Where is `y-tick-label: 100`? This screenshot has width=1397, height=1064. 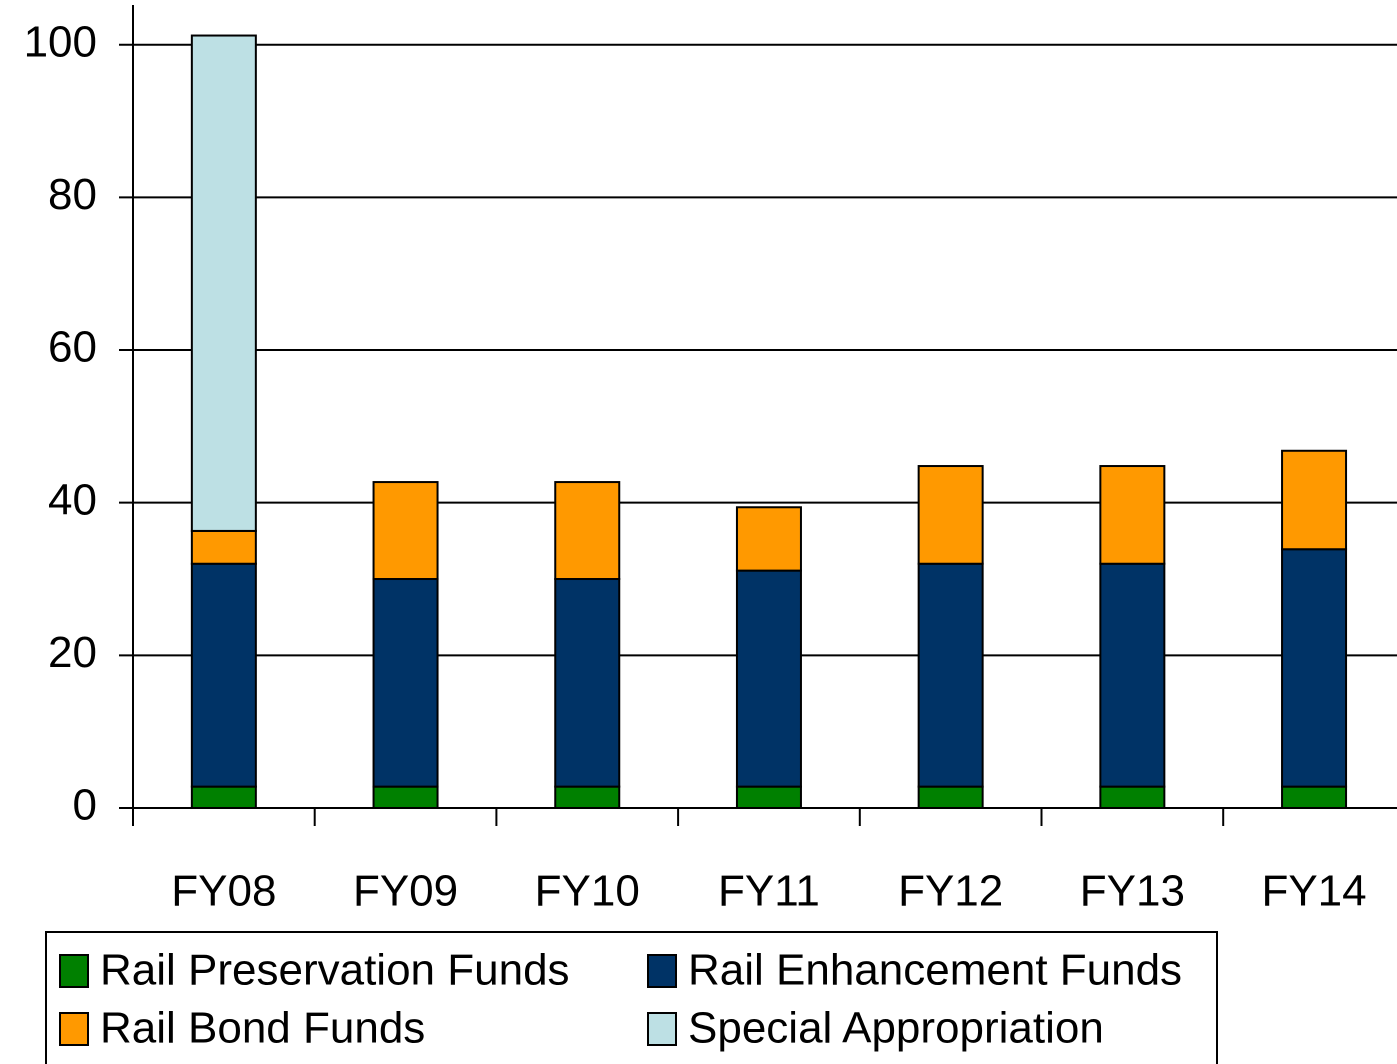 y-tick-label: 100 is located at coordinates (60, 41).